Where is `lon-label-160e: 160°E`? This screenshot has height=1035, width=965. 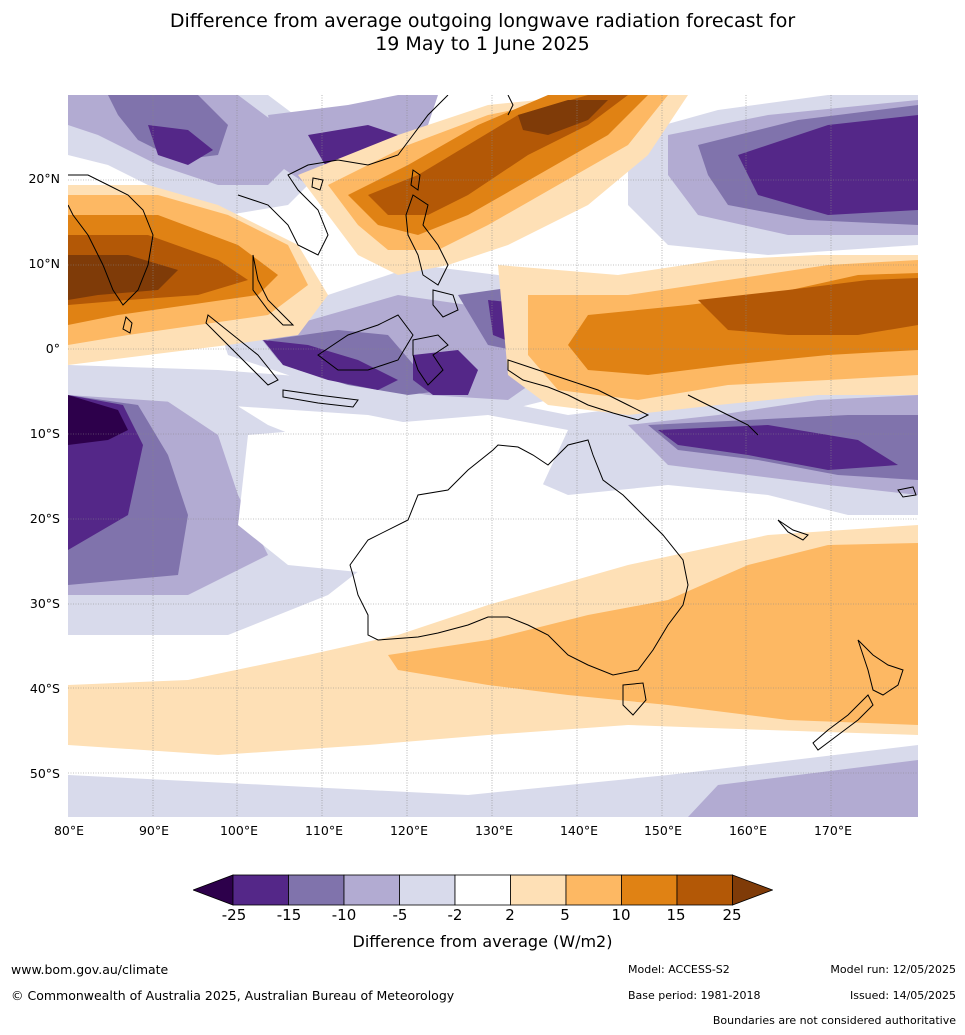 lon-label-160e: 160°E is located at coordinates (747, 830).